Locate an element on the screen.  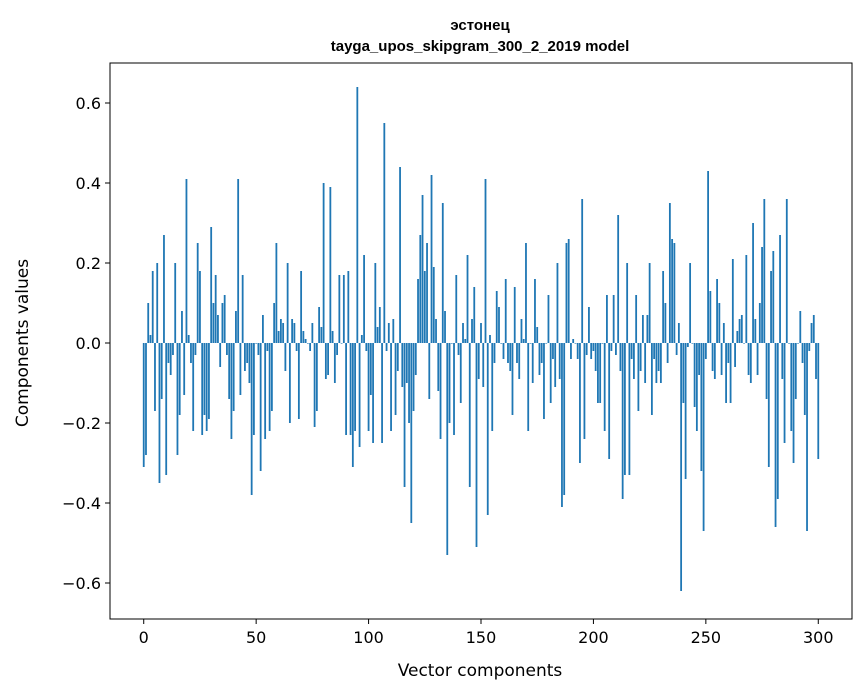
y-tick-label: 0.2 is located at coordinates (88, 263).